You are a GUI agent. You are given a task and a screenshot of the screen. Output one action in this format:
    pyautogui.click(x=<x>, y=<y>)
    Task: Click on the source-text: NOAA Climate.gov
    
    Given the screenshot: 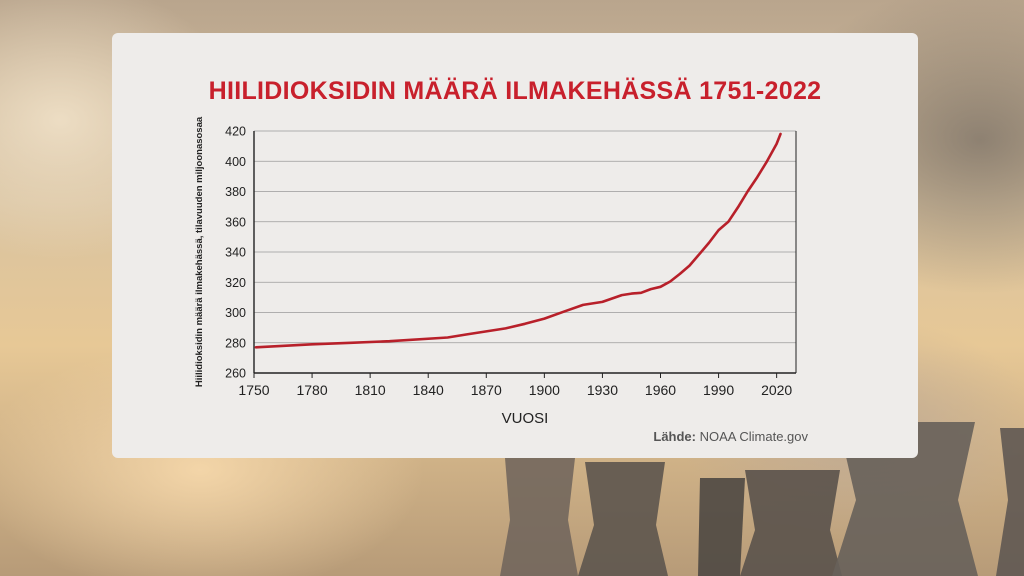 What is the action you would take?
    pyautogui.click(x=753, y=436)
    